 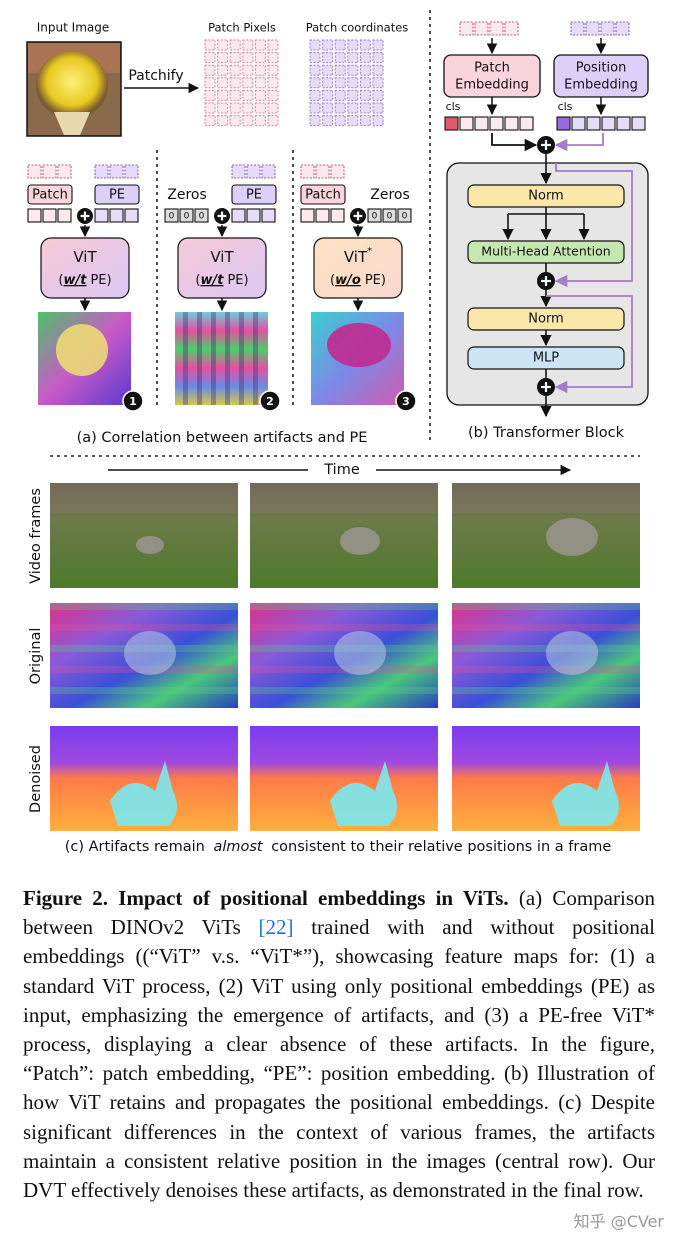 I want to click on label: Input Image, so click(x=73, y=28).